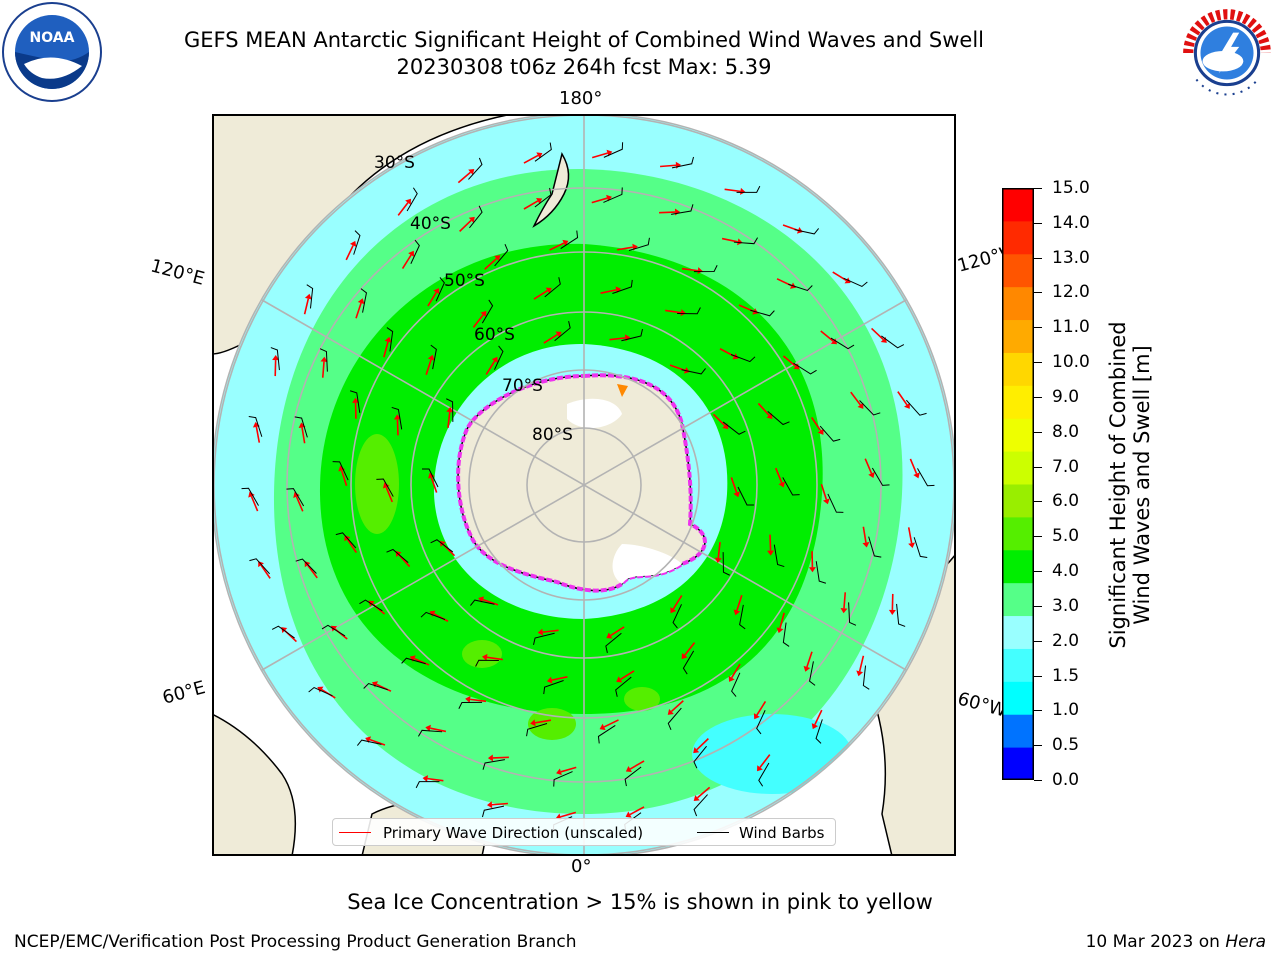 This screenshot has width=1280, height=960. What do you see at coordinates (52, 38) in the screenshot?
I see `svg-text: NOAA` at bounding box center [52, 38].